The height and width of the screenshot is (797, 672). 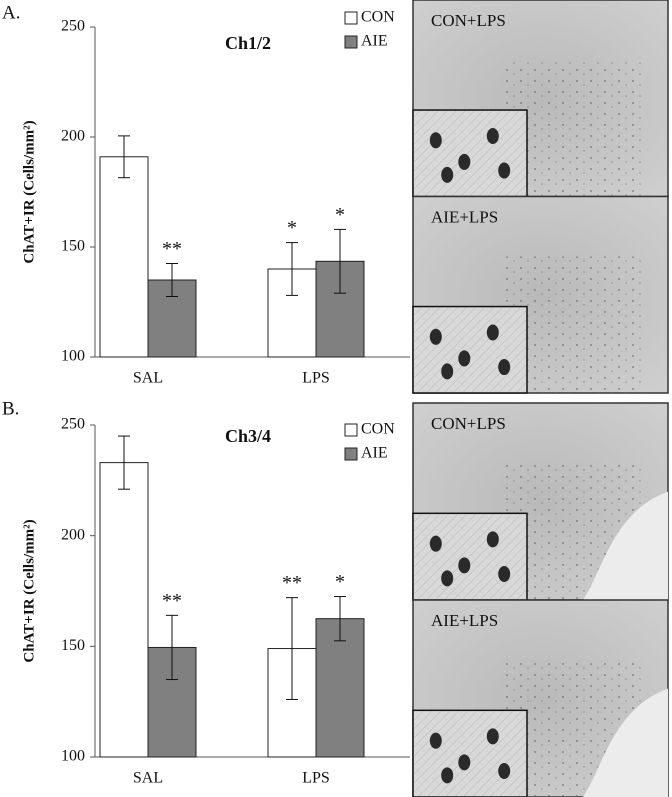 What do you see at coordinates (248, 436) in the screenshot?
I see `chart-title: Ch3/4` at bounding box center [248, 436].